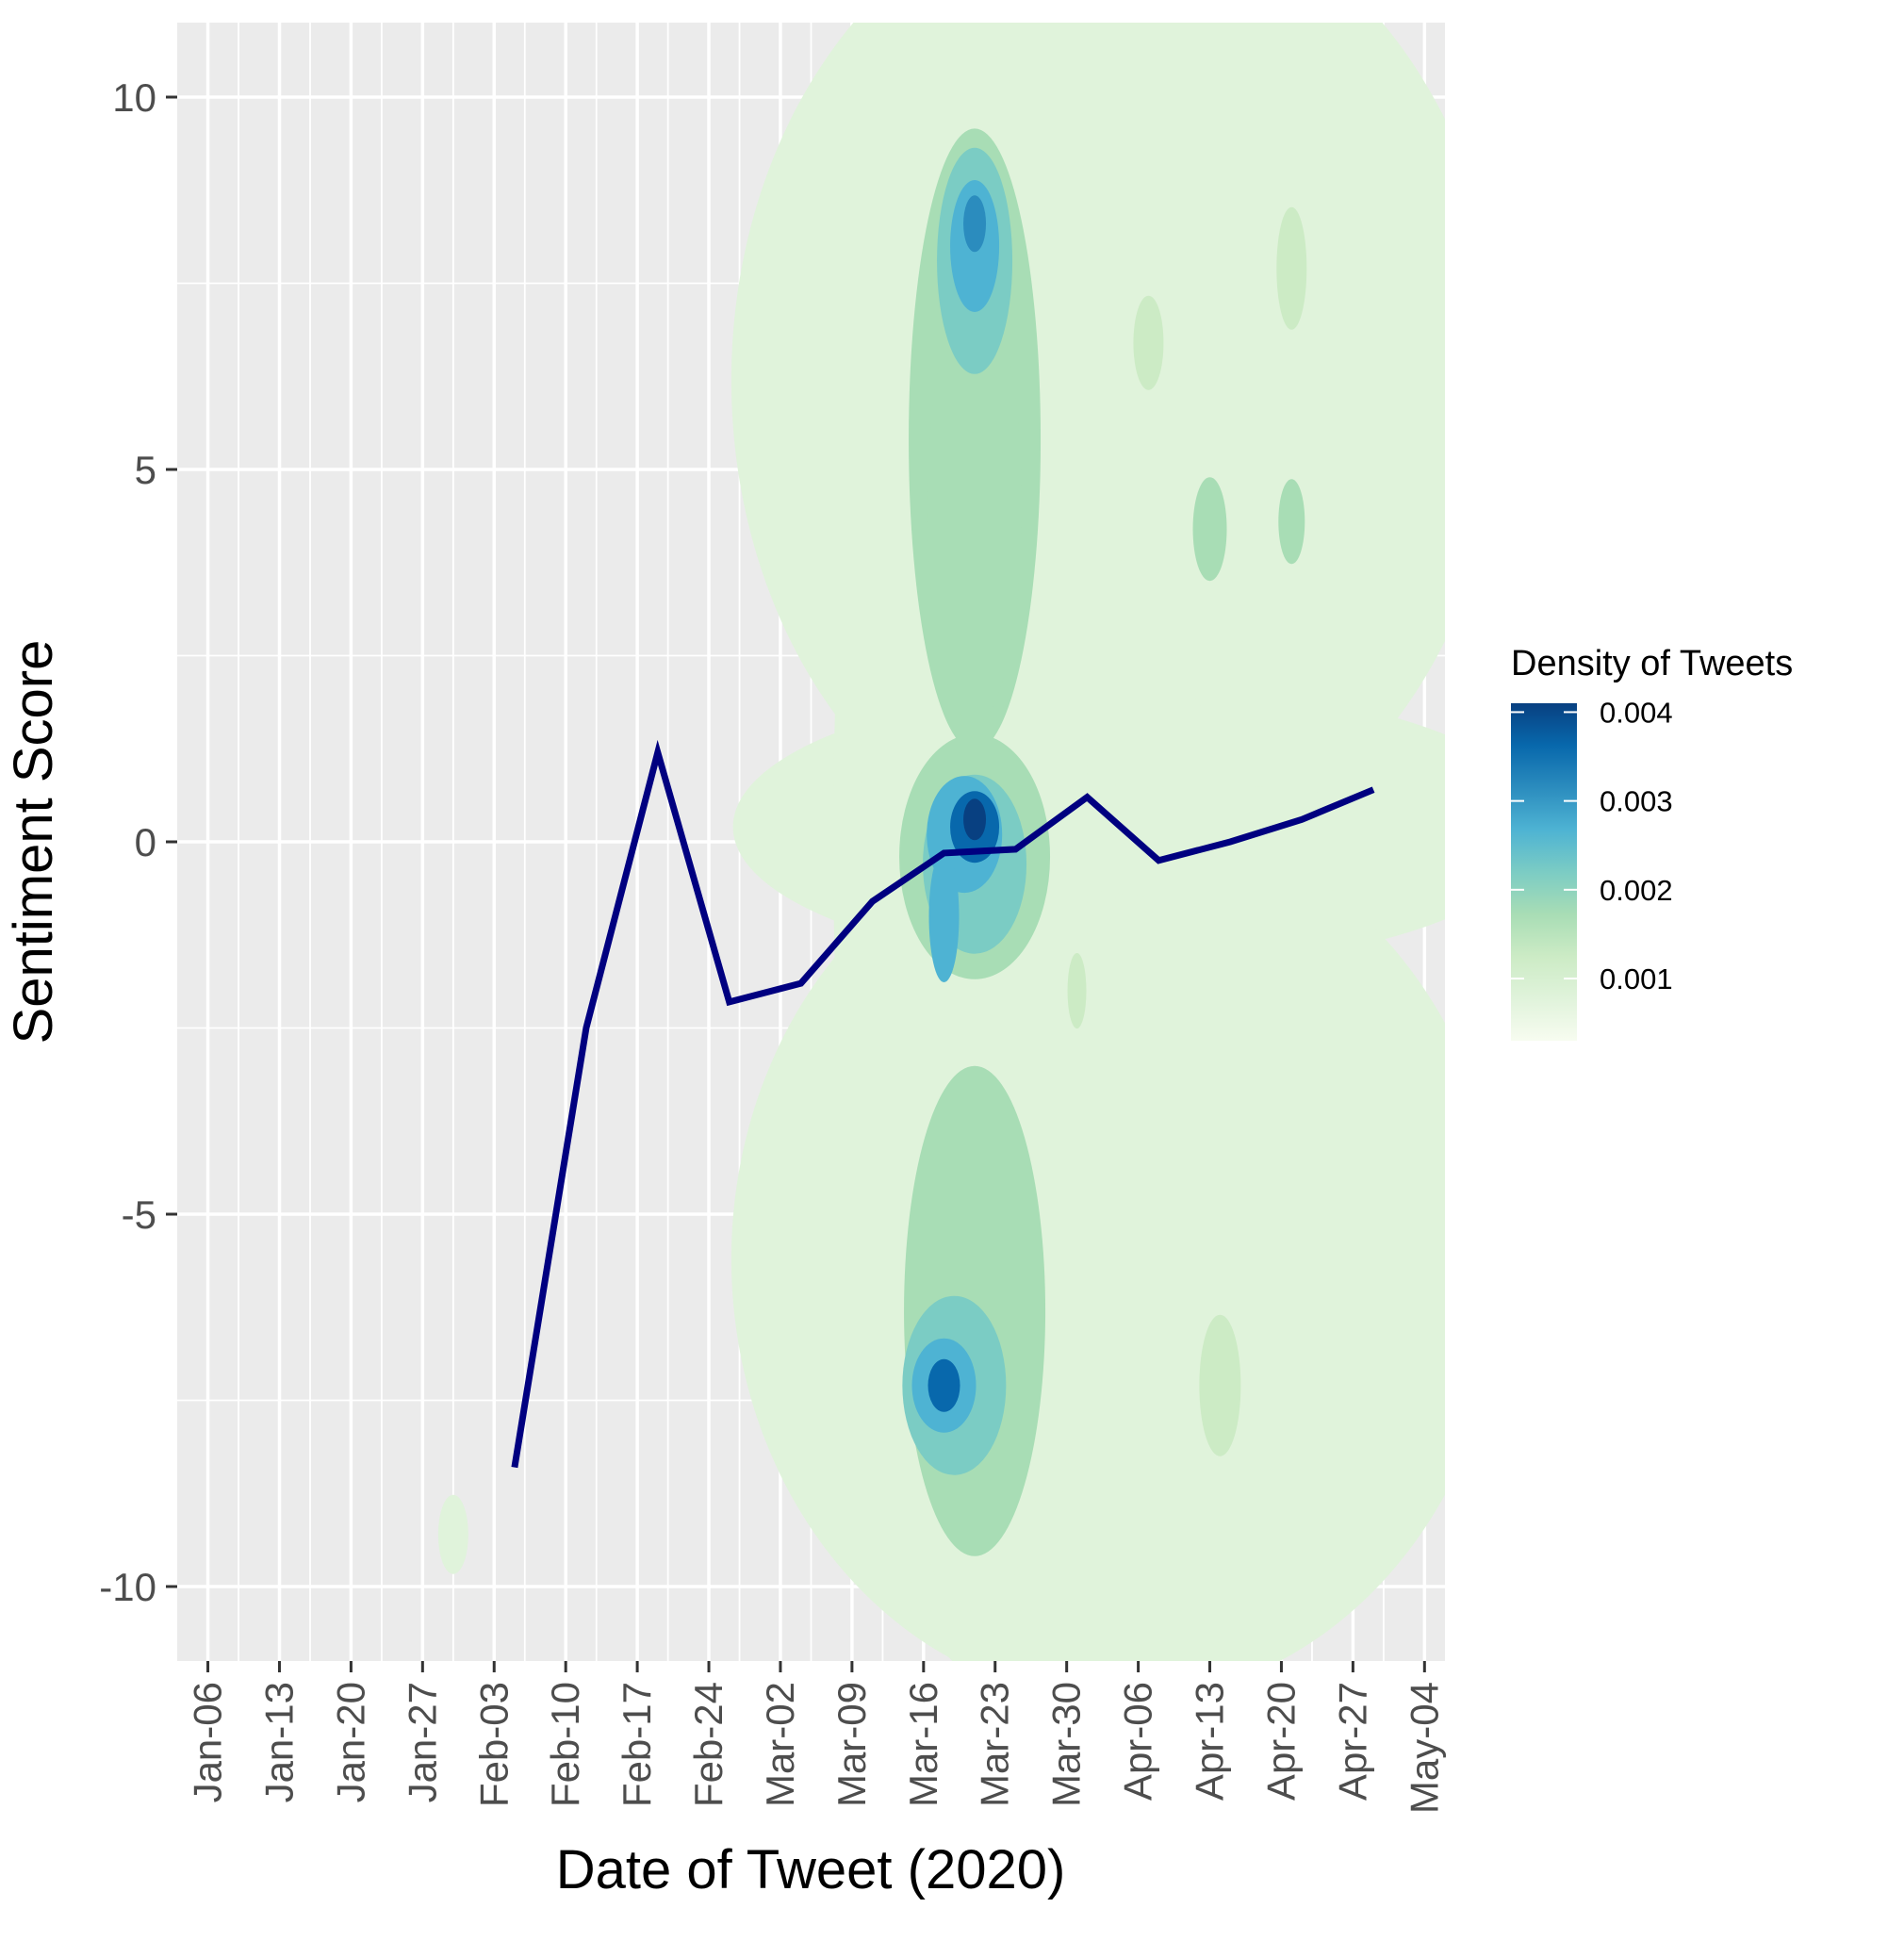 This screenshot has height=1941, width=1904. What do you see at coordinates (780, 1744) in the screenshot?
I see `x-tick-label: Mar-02` at bounding box center [780, 1744].